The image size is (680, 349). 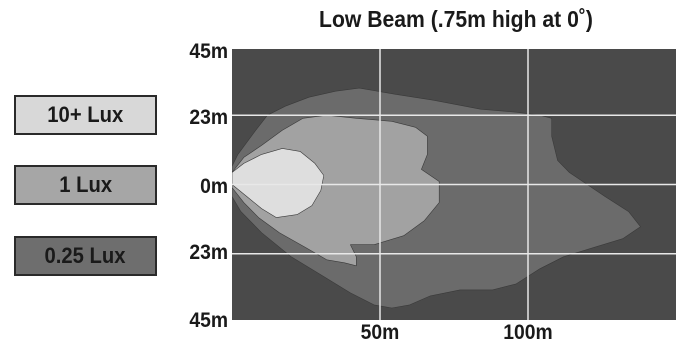 What do you see at coordinates (214, 186) in the screenshot?
I see `y-tick-label: 0m` at bounding box center [214, 186].